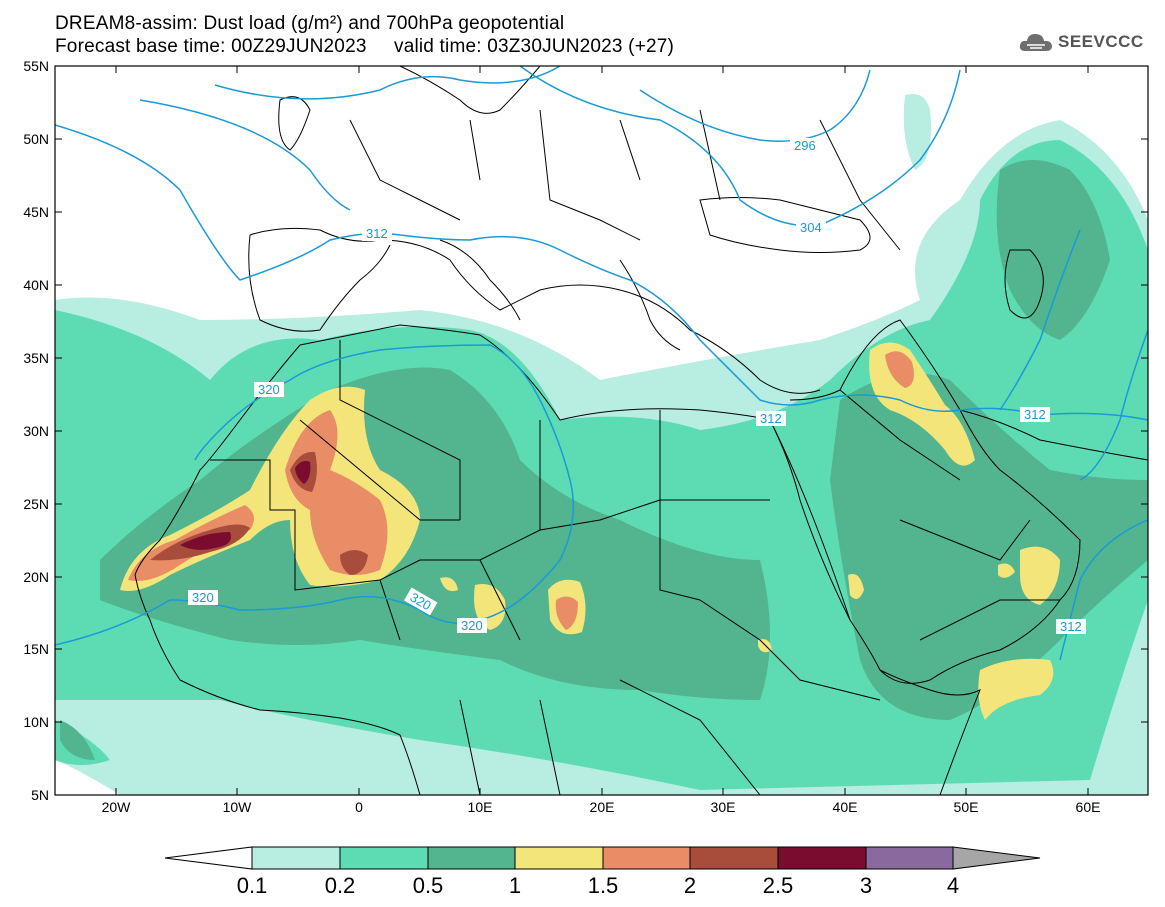 The image size is (1165, 907). Describe the element at coordinates (602, 807) in the screenshot. I see `lon-label: 20E` at that location.